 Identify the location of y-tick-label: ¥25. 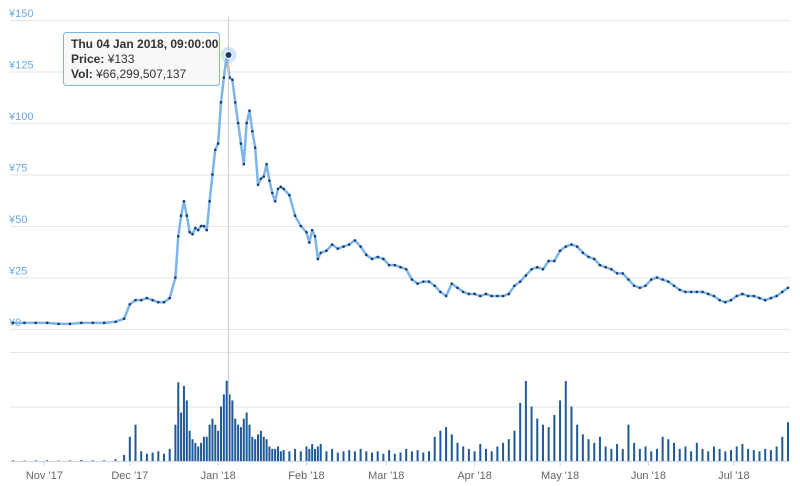
(17, 272).